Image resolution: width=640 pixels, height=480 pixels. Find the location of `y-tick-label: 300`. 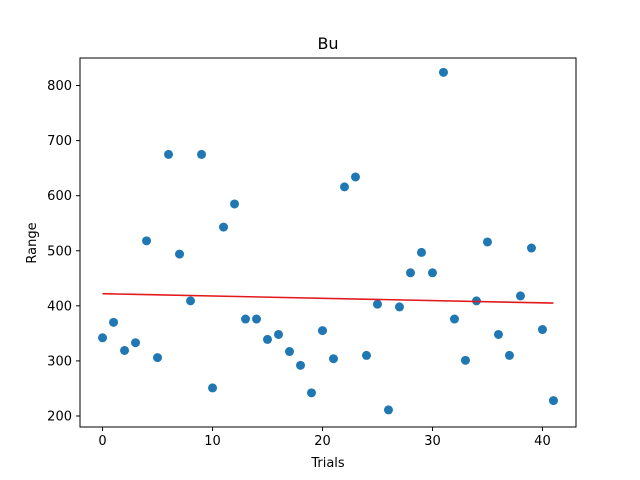

y-tick-label: 300 is located at coordinates (59, 361).